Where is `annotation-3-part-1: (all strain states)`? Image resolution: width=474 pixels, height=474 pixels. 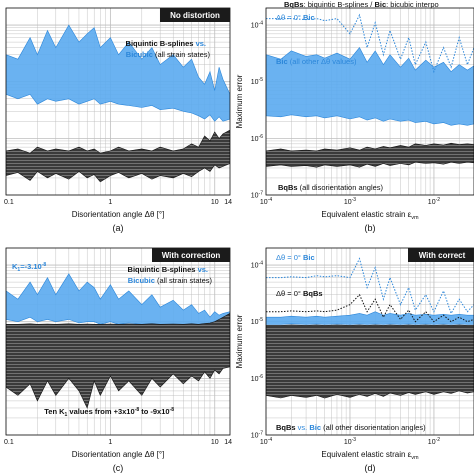
annotation-3-part-1: (all strain states) is located at coordinates (184, 280).